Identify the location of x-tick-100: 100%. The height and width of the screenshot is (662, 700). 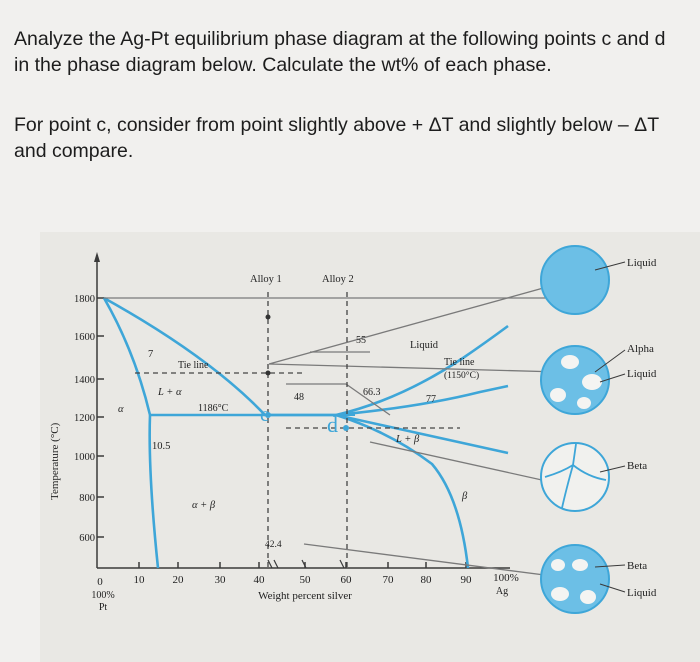
(506, 578).